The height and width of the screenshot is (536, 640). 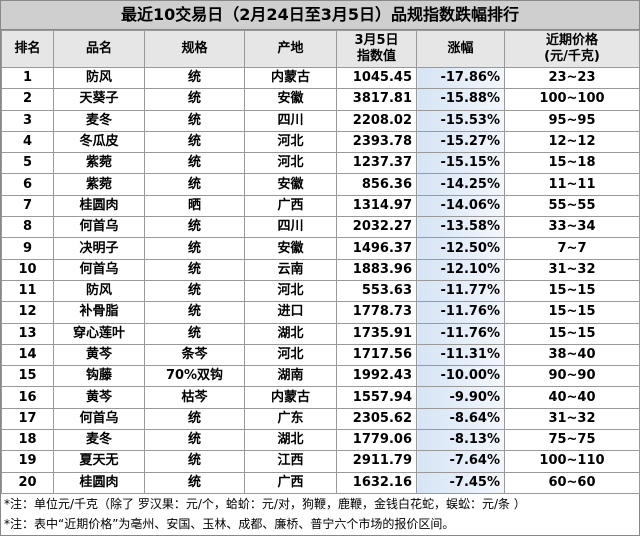 What do you see at coordinates (376, 397) in the screenshot?
I see `table-cell: 1557.94` at bounding box center [376, 397].